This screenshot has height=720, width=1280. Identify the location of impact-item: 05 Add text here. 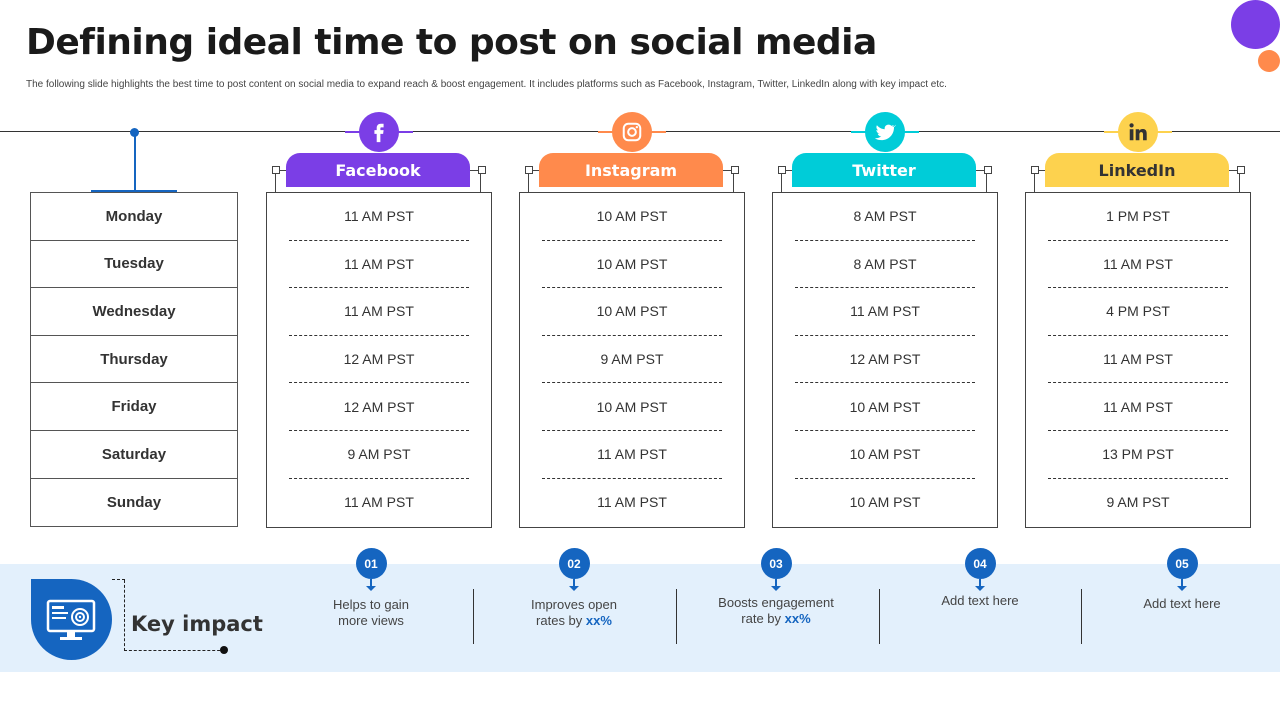
(1182, 580).